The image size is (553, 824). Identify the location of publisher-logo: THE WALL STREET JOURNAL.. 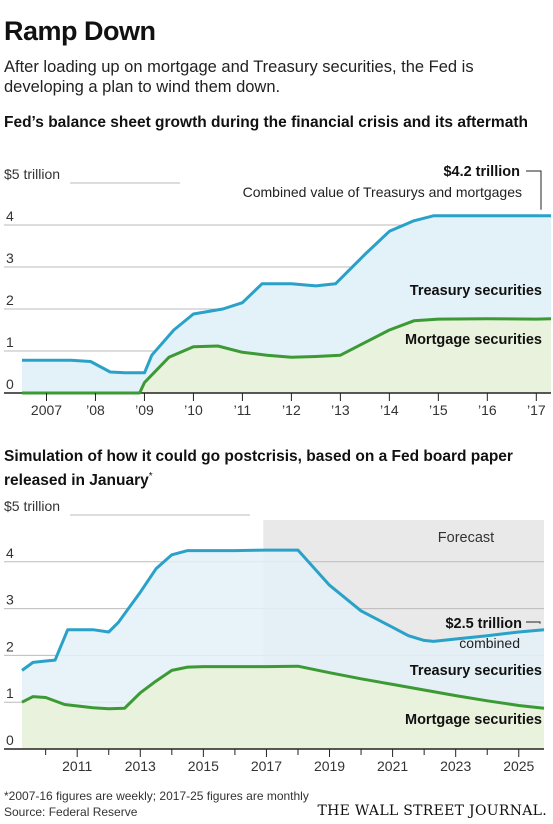
(432, 811).